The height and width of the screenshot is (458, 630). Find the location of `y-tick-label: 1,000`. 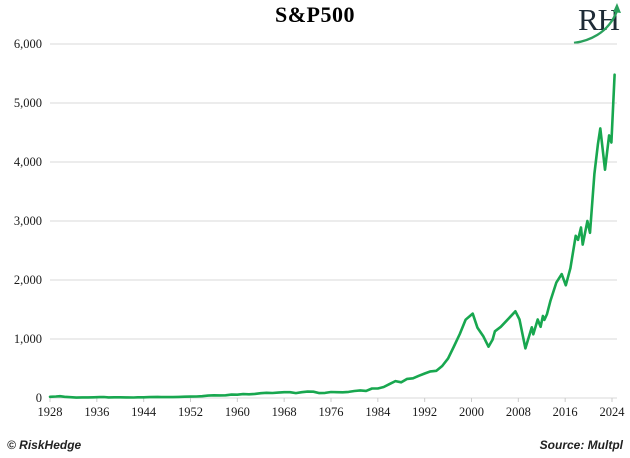

y-tick-label: 1,000 is located at coordinates (28, 339).